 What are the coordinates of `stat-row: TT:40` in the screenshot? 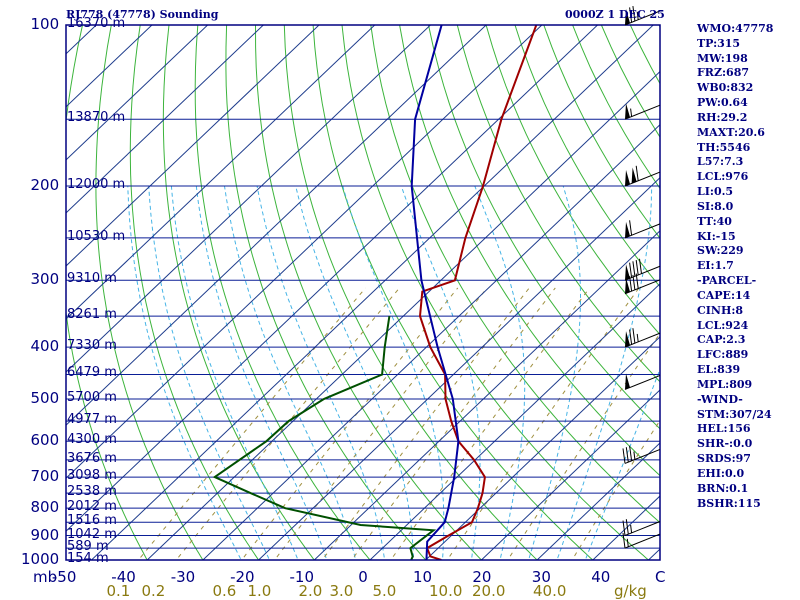 It's located at (714, 221).